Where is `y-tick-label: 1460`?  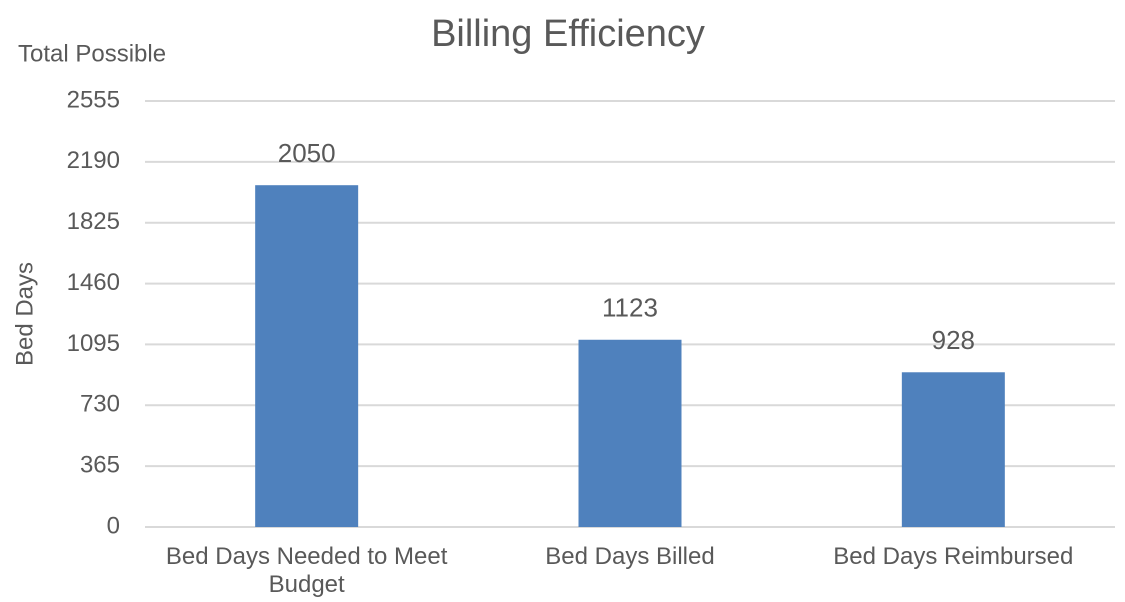 y-tick-label: 1460 is located at coordinates (93, 282).